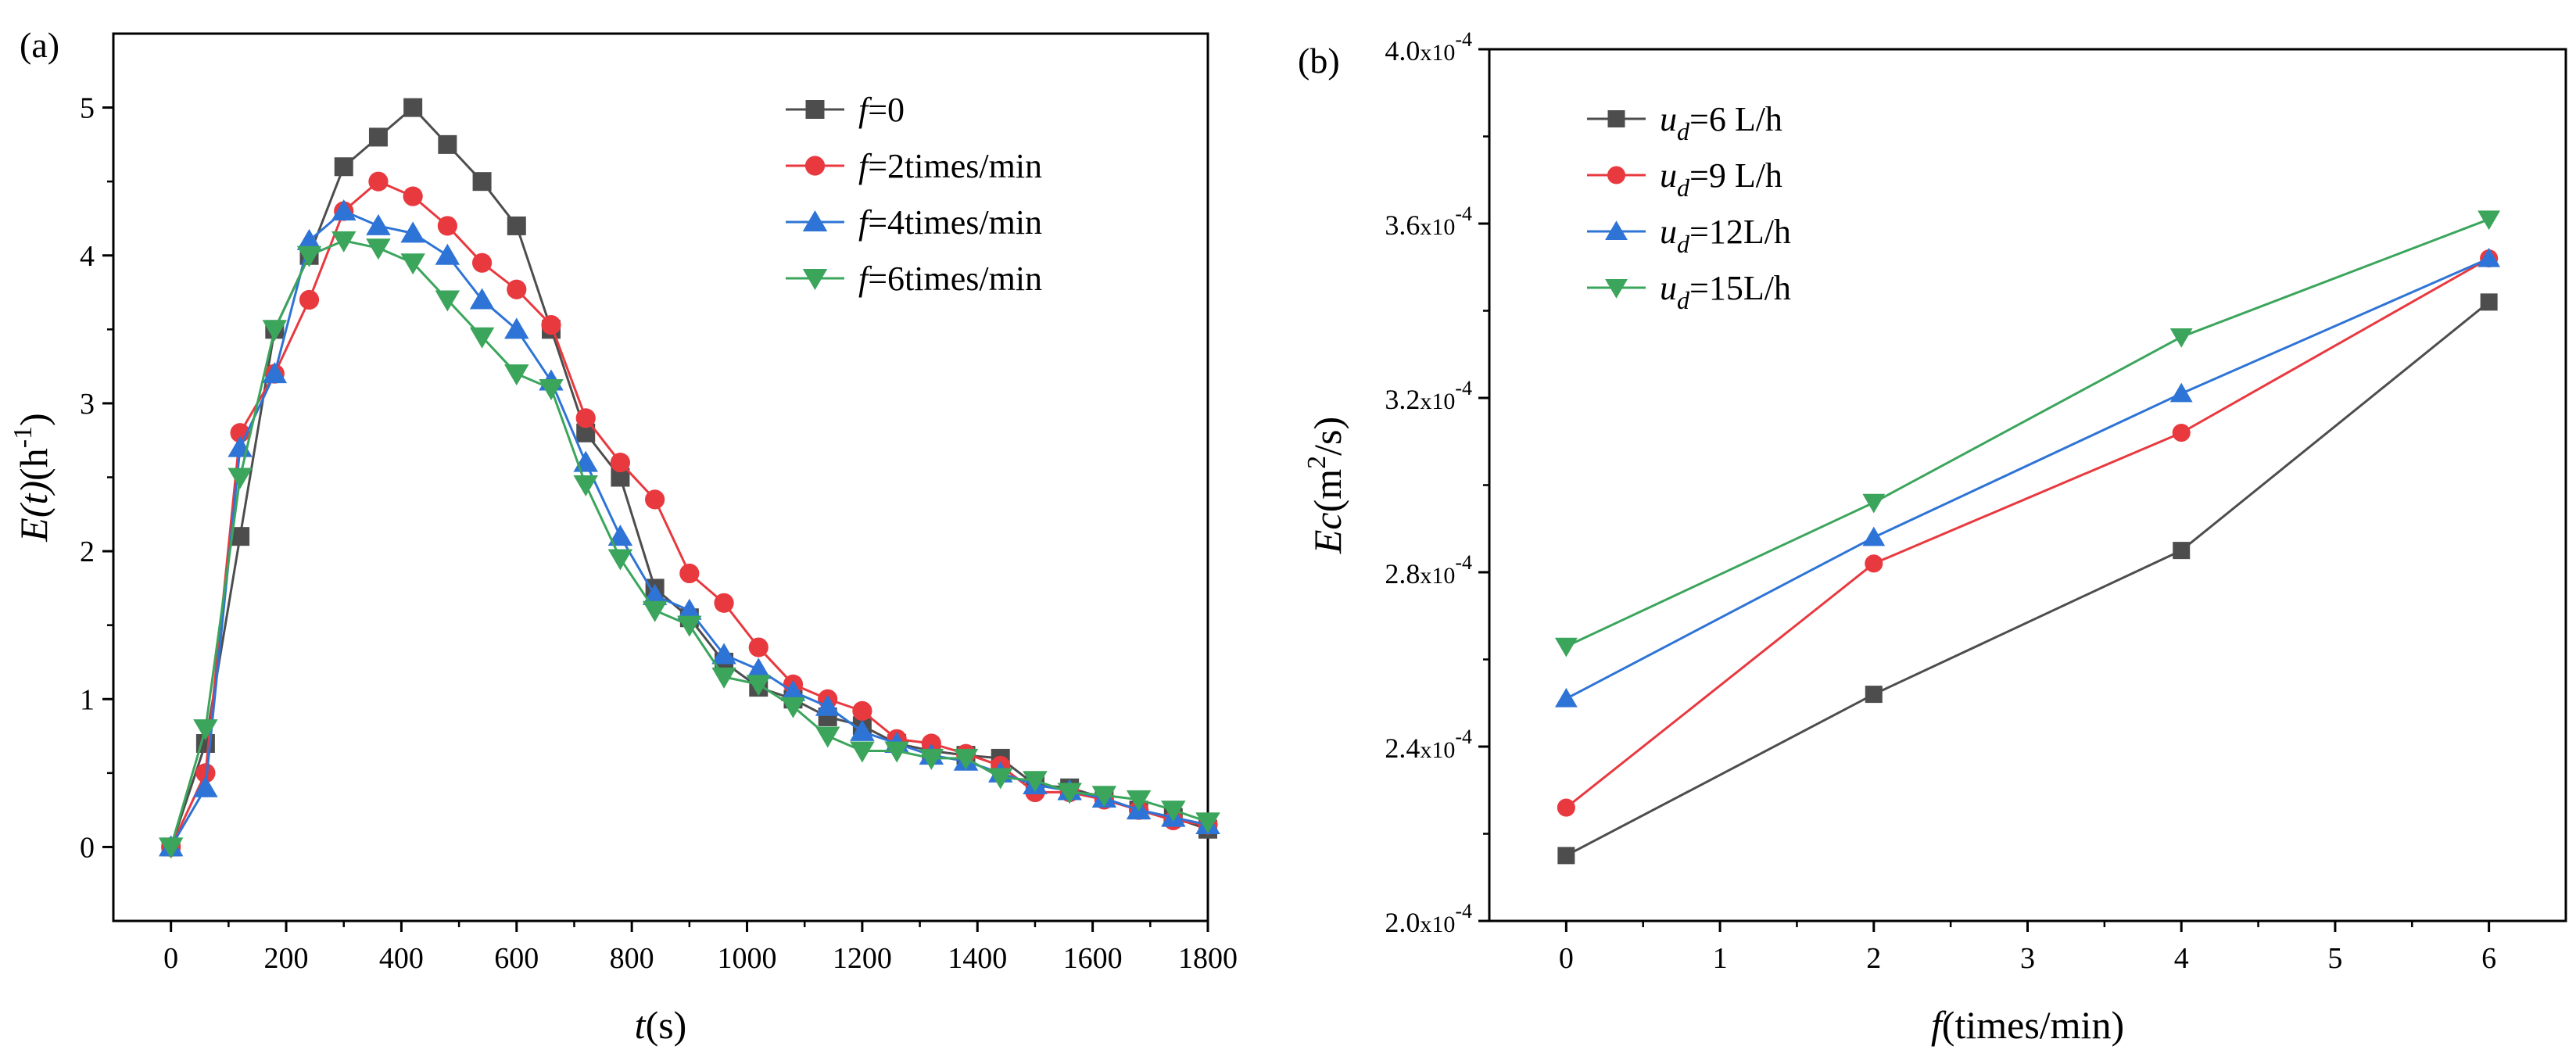 The width and height of the screenshot is (2576, 1064). I want to click on x-tick-label: 1600, so click(1093, 958).